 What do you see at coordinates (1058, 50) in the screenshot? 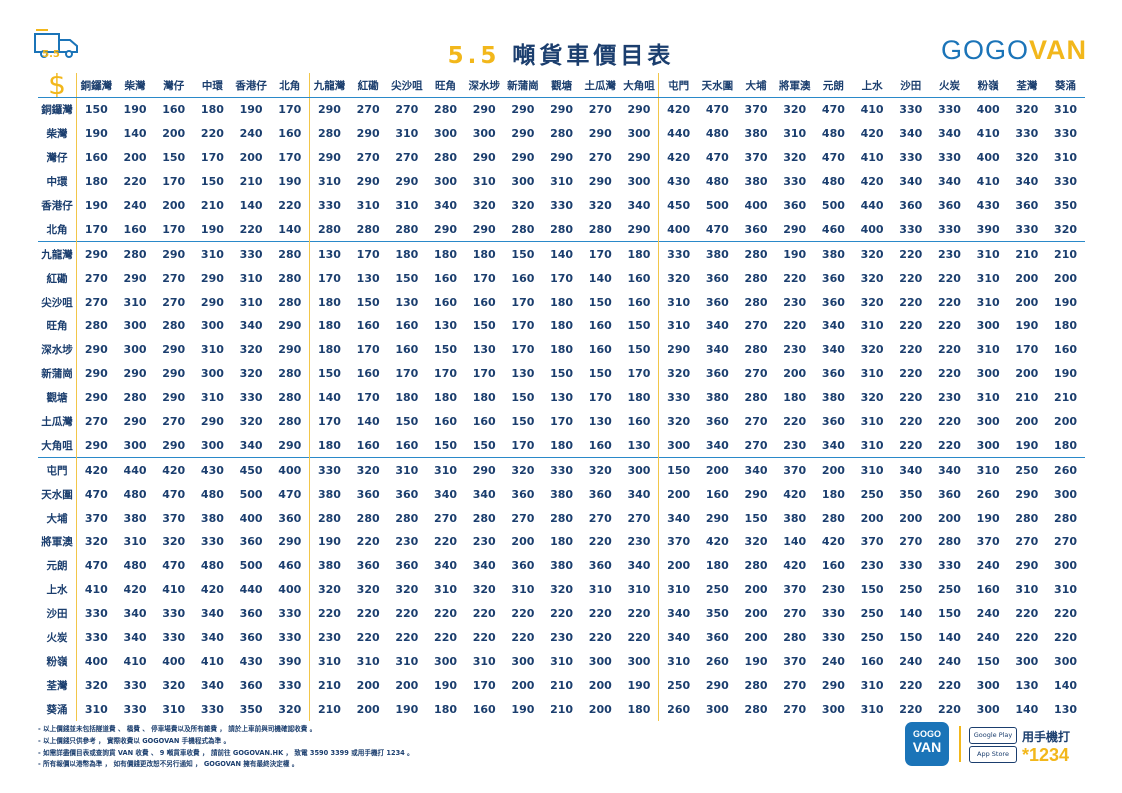
I see `brand-part-2: VAN` at bounding box center [1058, 50].